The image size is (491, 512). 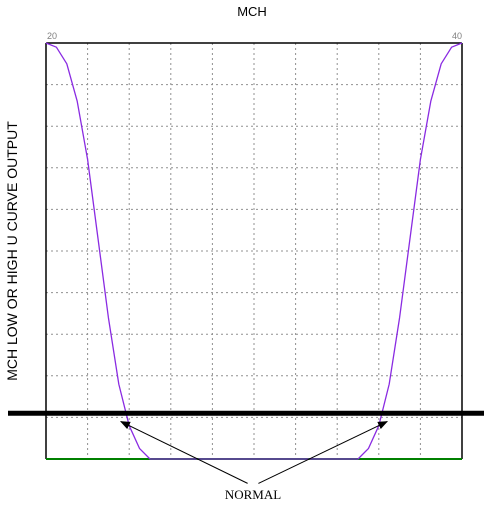 What do you see at coordinates (252, 11) in the screenshot?
I see `chart-title: MCH` at bounding box center [252, 11].